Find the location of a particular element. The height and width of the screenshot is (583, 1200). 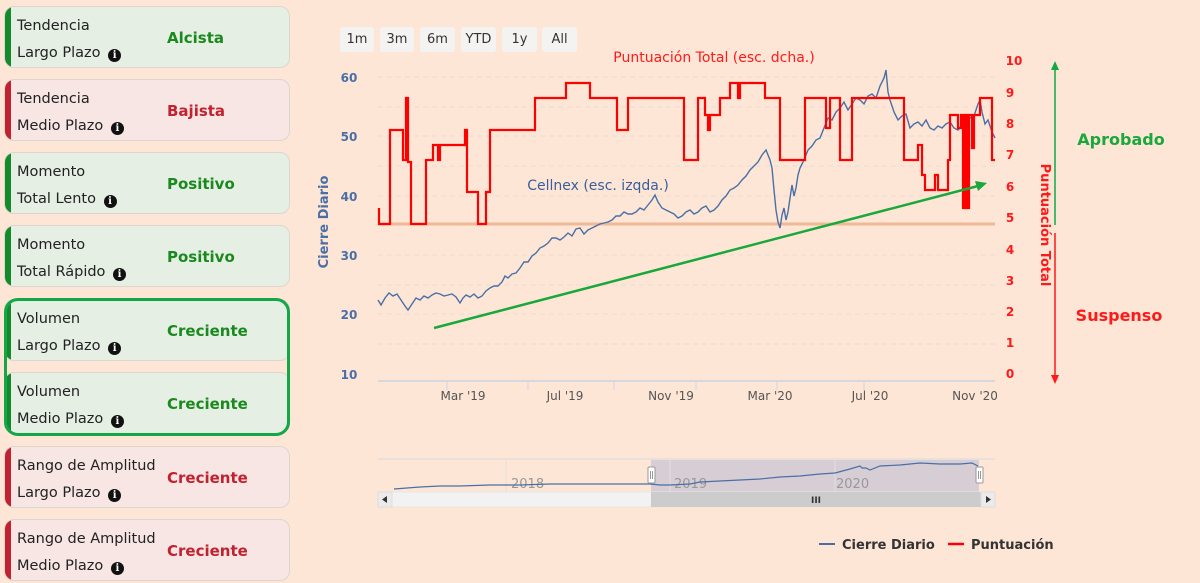

indicator-card-tendencia-medio: Tendencia Medio Plazo i Bajista is located at coordinates (147, 110).